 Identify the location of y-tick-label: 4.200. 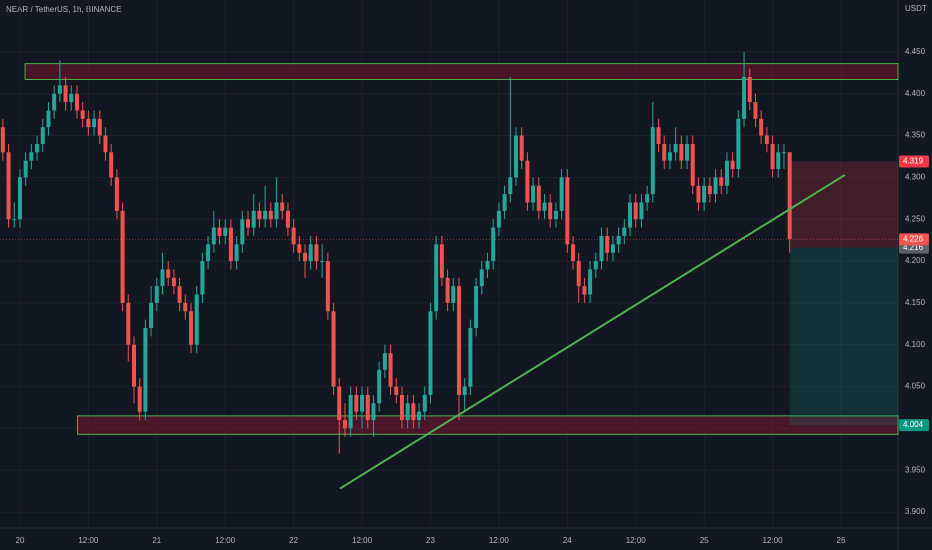
(915, 260).